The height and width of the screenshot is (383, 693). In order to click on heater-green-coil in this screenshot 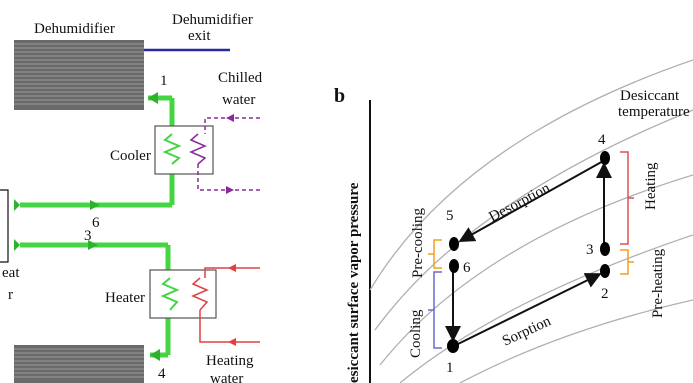, I will do `click(170, 294)`.